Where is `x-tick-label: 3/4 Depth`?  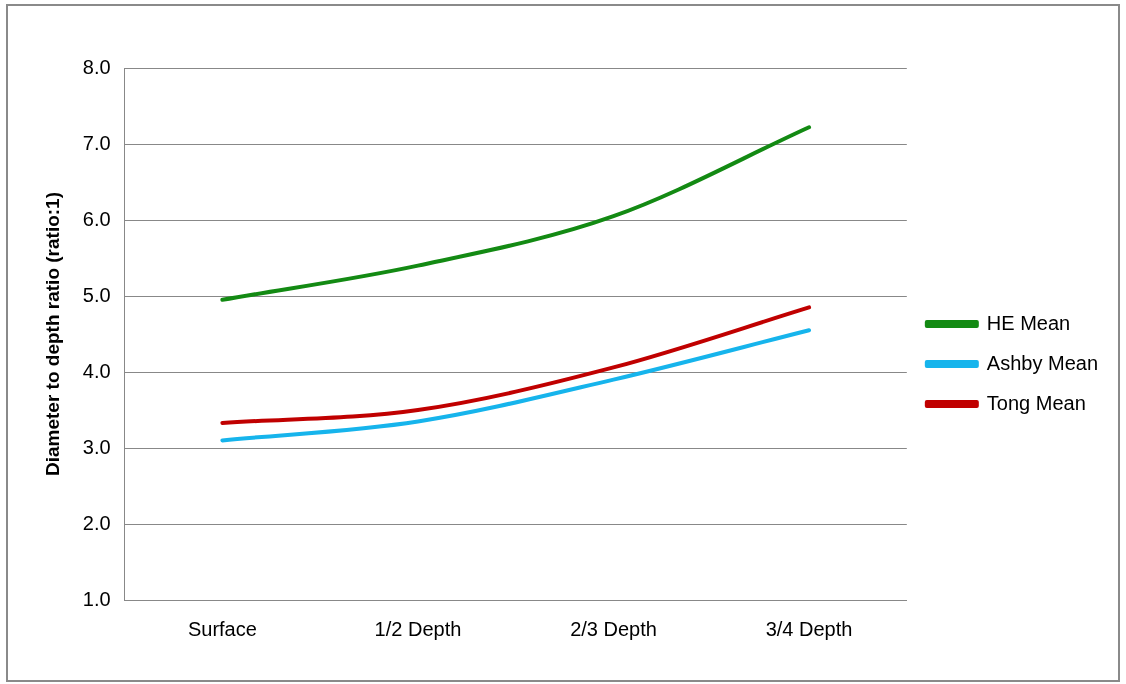 x-tick-label: 3/4 Depth is located at coordinates (809, 628).